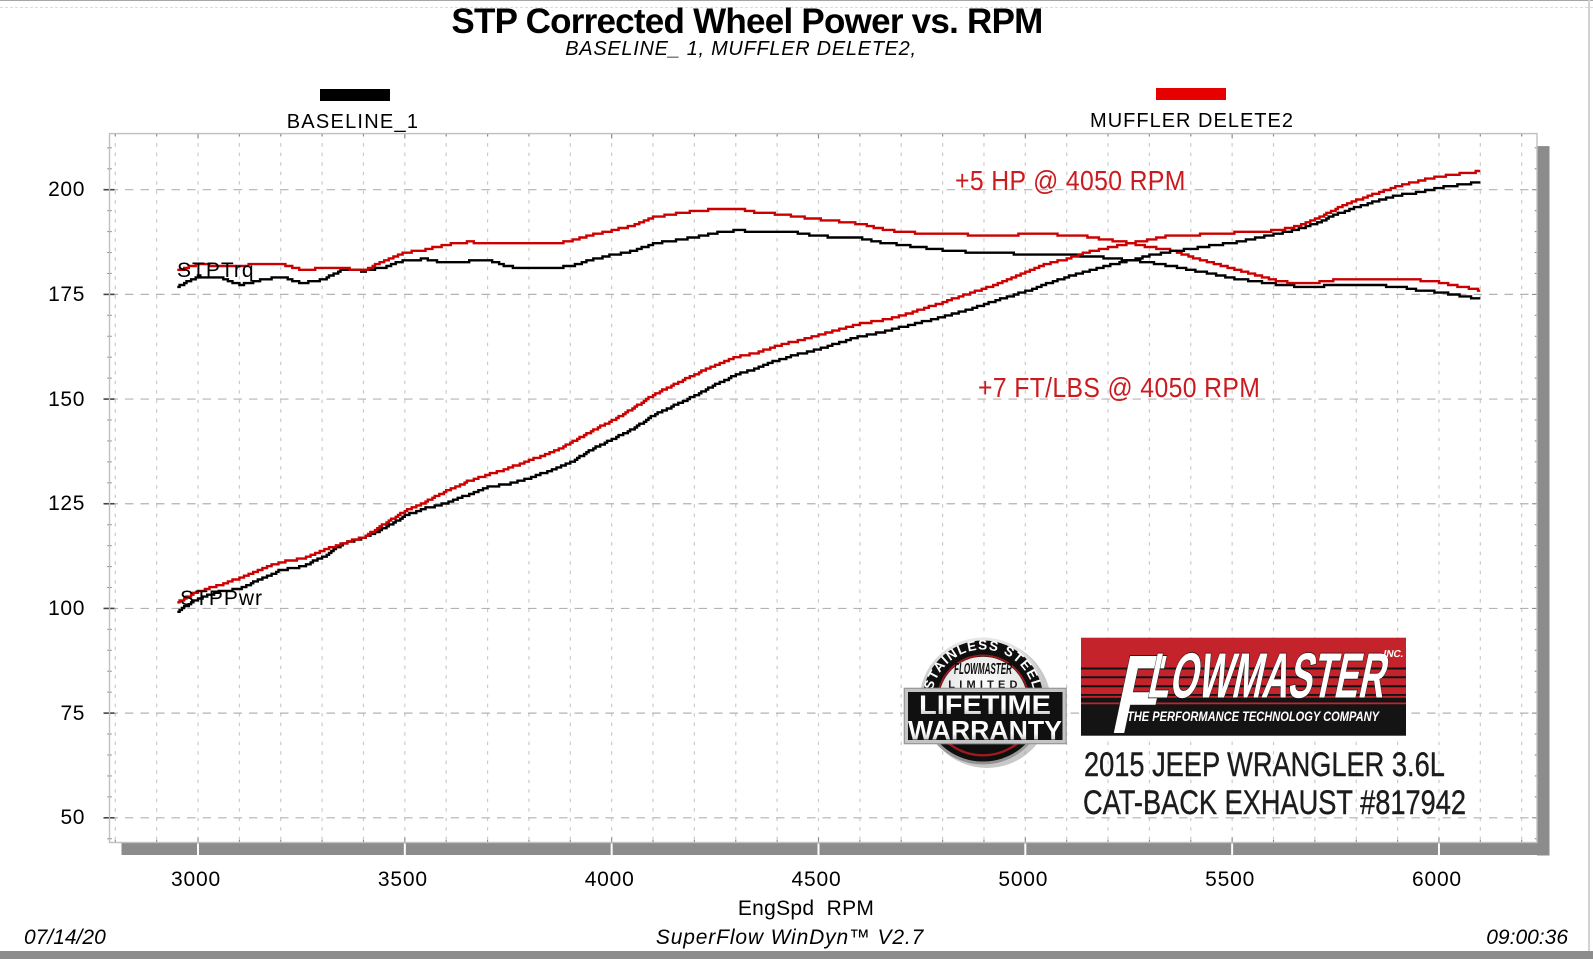 This screenshot has height=959, width=1593. What do you see at coordinates (1243, 686) in the screenshot?
I see `logo-speed-lines` at bounding box center [1243, 686].